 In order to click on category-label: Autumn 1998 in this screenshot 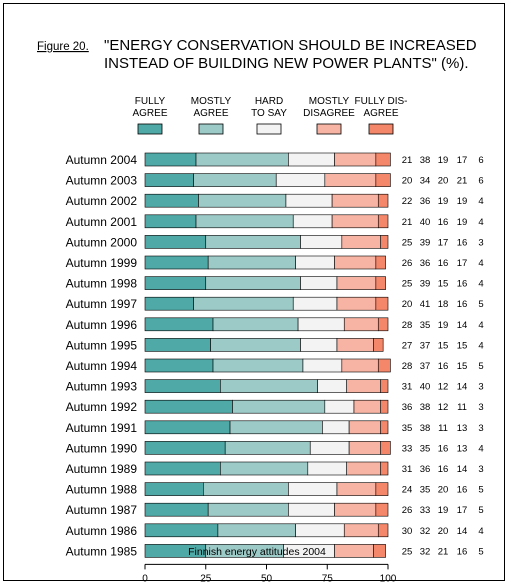, I will do `click(102, 284)`.